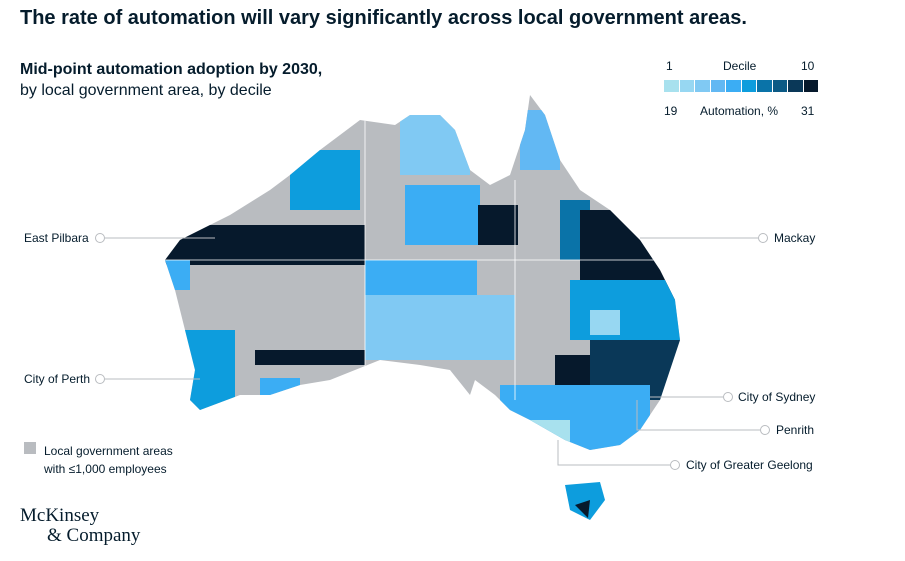 This screenshot has width=905, height=561. Describe the element at coordinates (777, 397) in the screenshot. I see `callout-sydney: City of Sydney` at that location.